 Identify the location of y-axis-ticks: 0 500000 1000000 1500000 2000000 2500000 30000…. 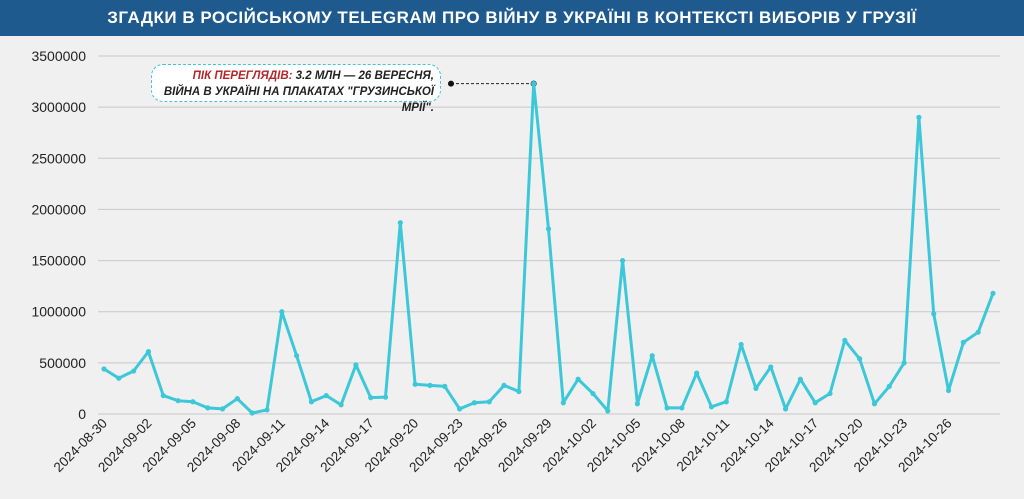
(58, 235).